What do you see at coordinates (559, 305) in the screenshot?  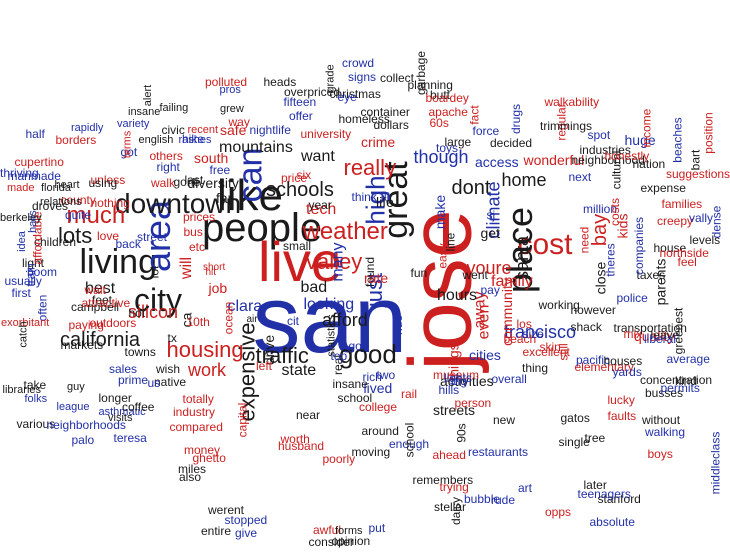 I see `cloud-word: working` at bounding box center [559, 305].